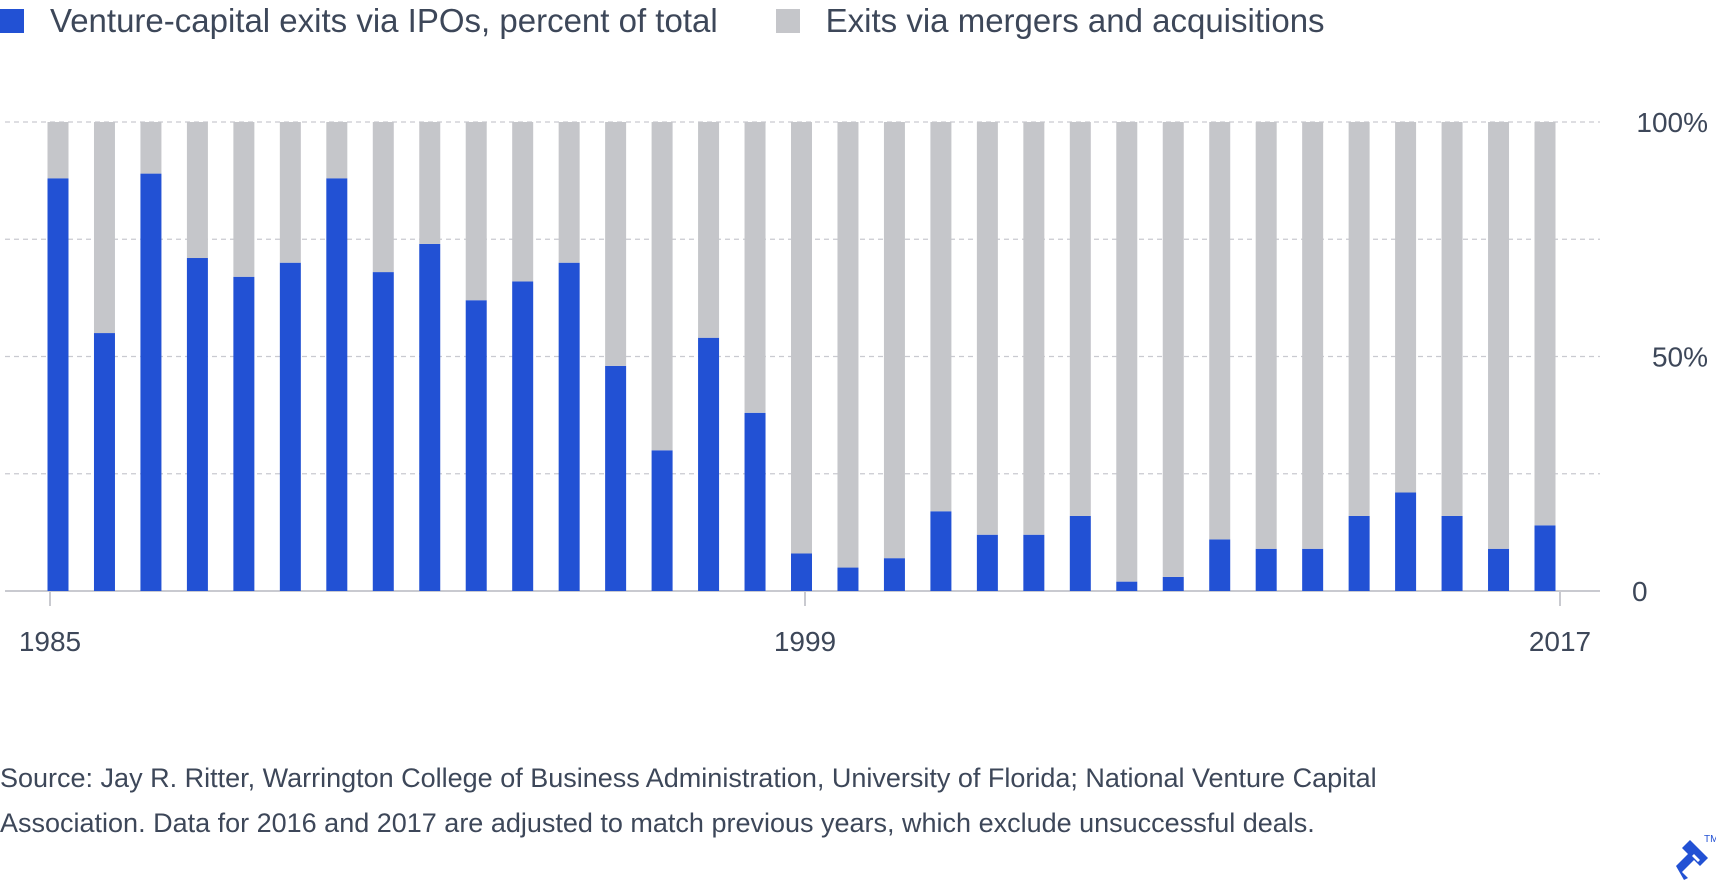 Image resolution: width=1720 pixels, height=885 pixels. I want to click on legend-swatch-ma, so click(787, 21).